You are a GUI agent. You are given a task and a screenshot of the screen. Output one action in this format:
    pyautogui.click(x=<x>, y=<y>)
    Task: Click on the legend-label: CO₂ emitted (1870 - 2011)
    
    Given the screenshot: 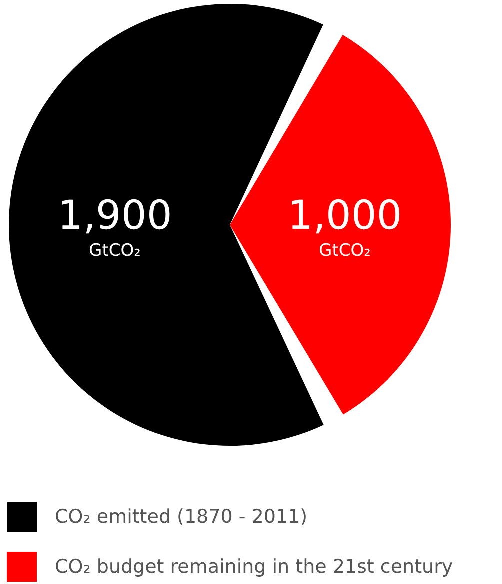 What is the action you would take?
    pyautogui.click(x=181, y=517)
    